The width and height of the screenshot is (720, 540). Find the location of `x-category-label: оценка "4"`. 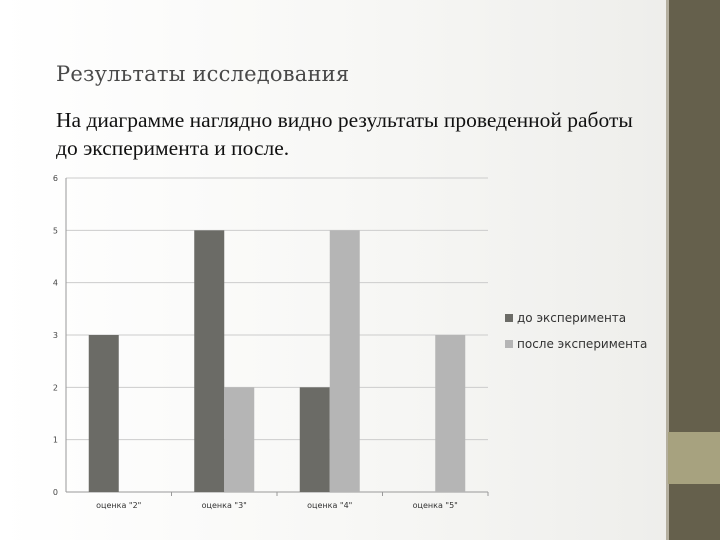

x-category-label: оценка "4" is located at coordinates (329, 505).